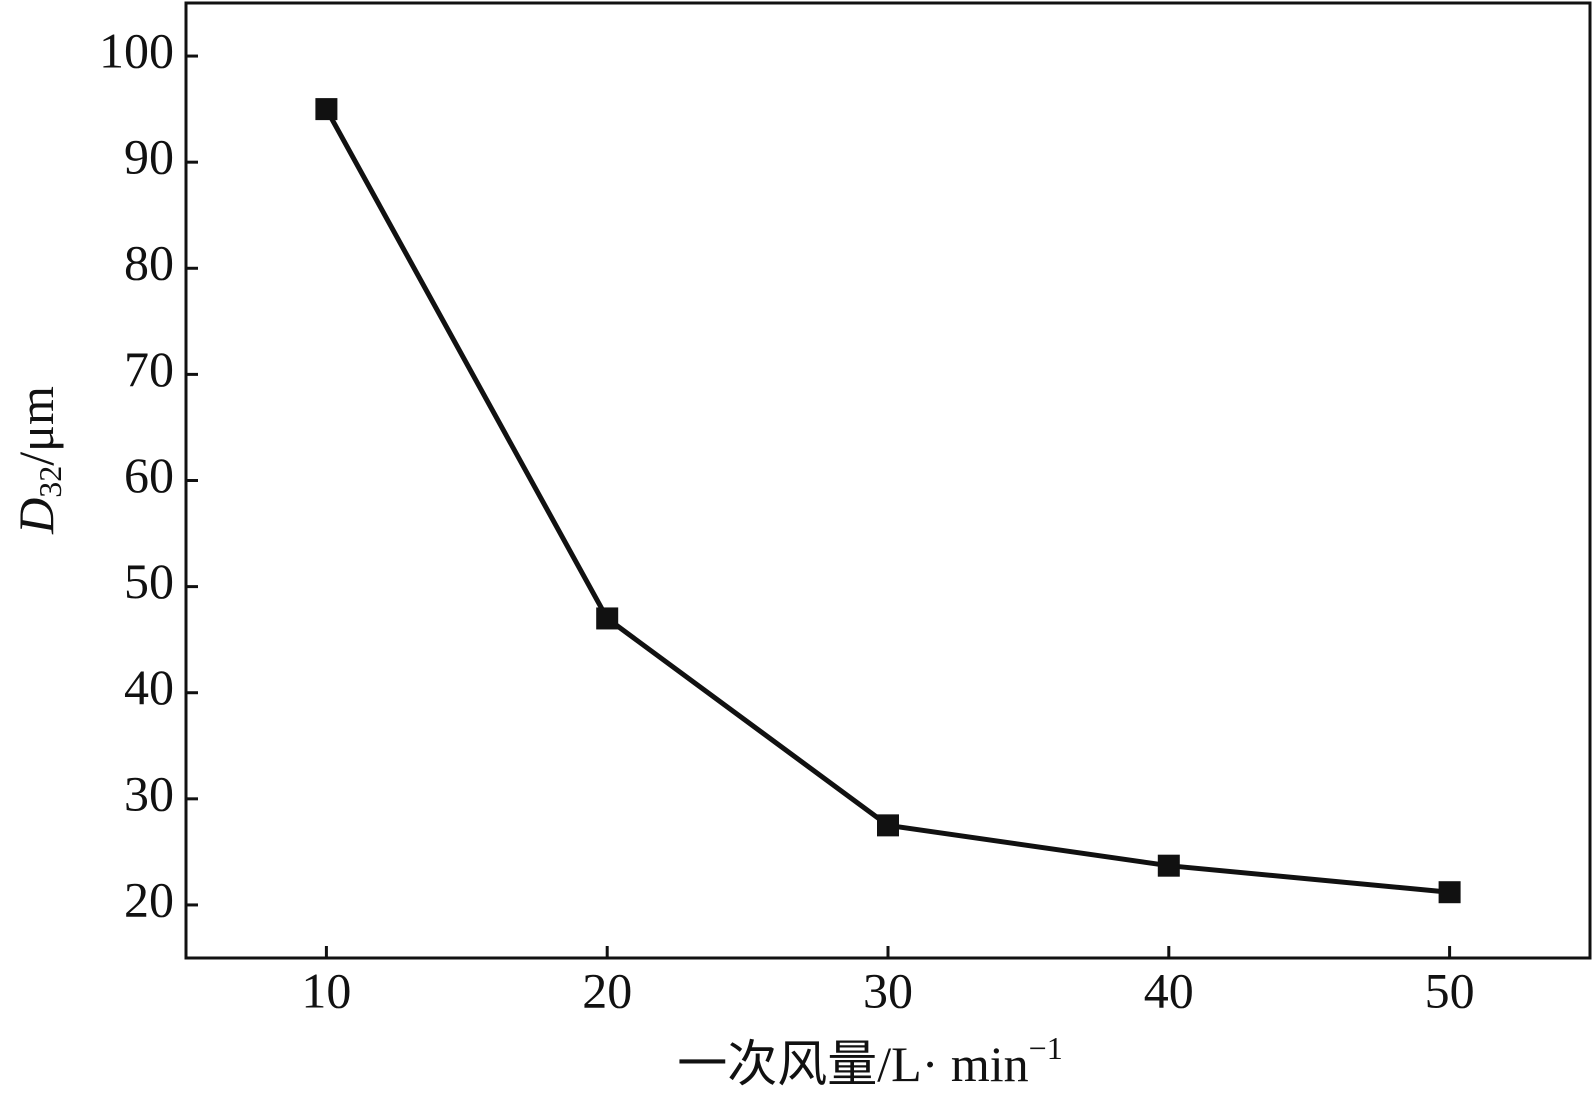  What do you see at coordinates (149, 793) in the screenshot?
I see `y-tick-label: 30` at bounding box center [149, 793].